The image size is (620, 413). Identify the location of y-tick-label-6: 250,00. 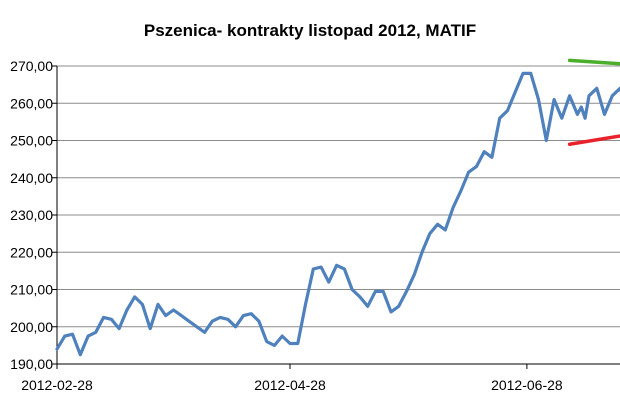
(31, 141).